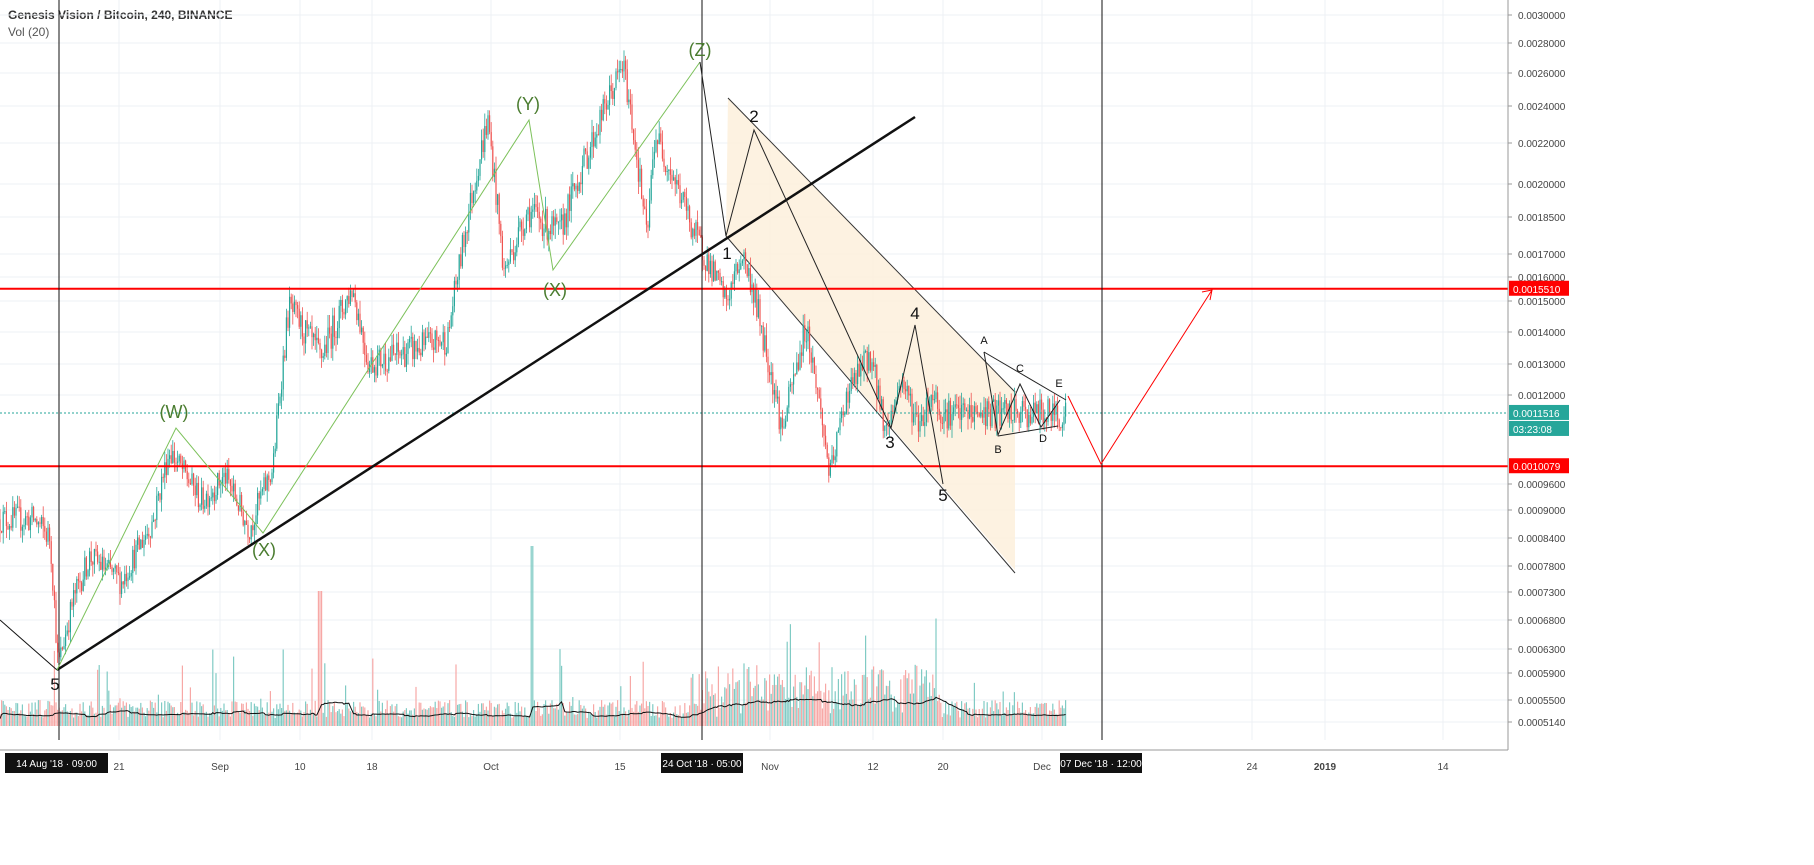 The height and width of the screenshot is (865, 1814). What do you see at coordinates (1539, 288) in the screenshot?
I see `upper-level-badge-bg` at bounding box center [1539, 288].